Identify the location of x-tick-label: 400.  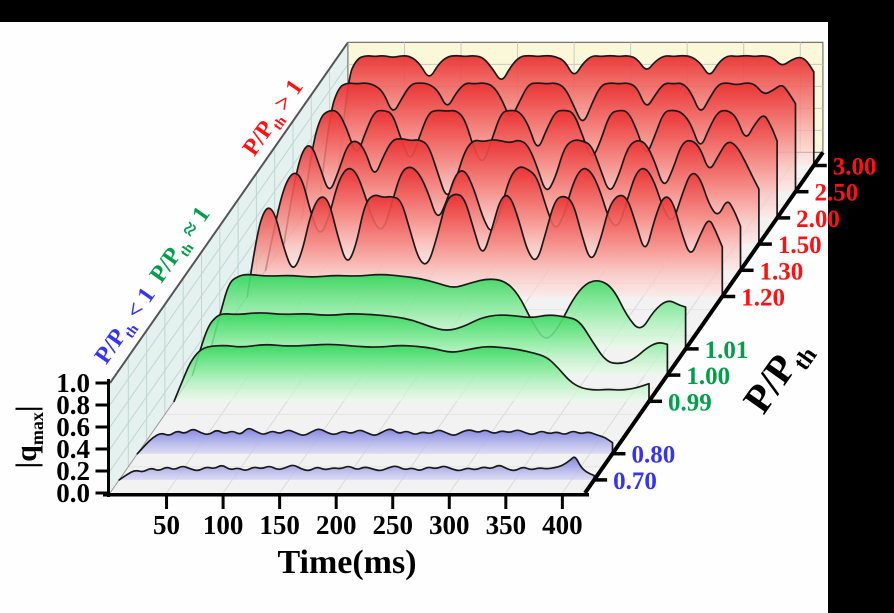
(562, 525).